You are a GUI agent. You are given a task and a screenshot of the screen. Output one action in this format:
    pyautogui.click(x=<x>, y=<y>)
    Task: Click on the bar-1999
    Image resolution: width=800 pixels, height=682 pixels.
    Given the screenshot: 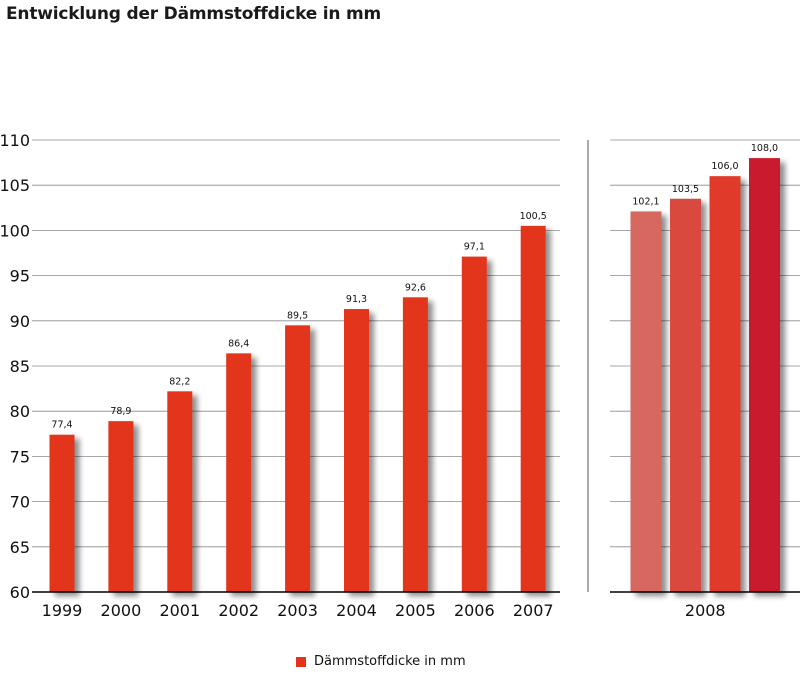 What is the action you would take?
    pyautogui.click(x=62, y=513)
    